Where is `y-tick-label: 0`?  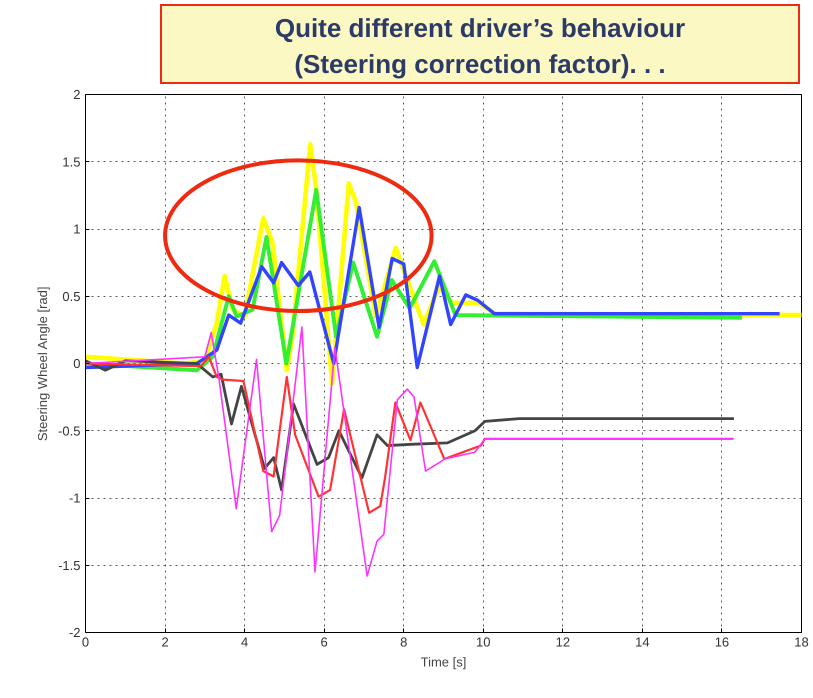
y-tick-label: 0 is located at coordinates (77, 363).